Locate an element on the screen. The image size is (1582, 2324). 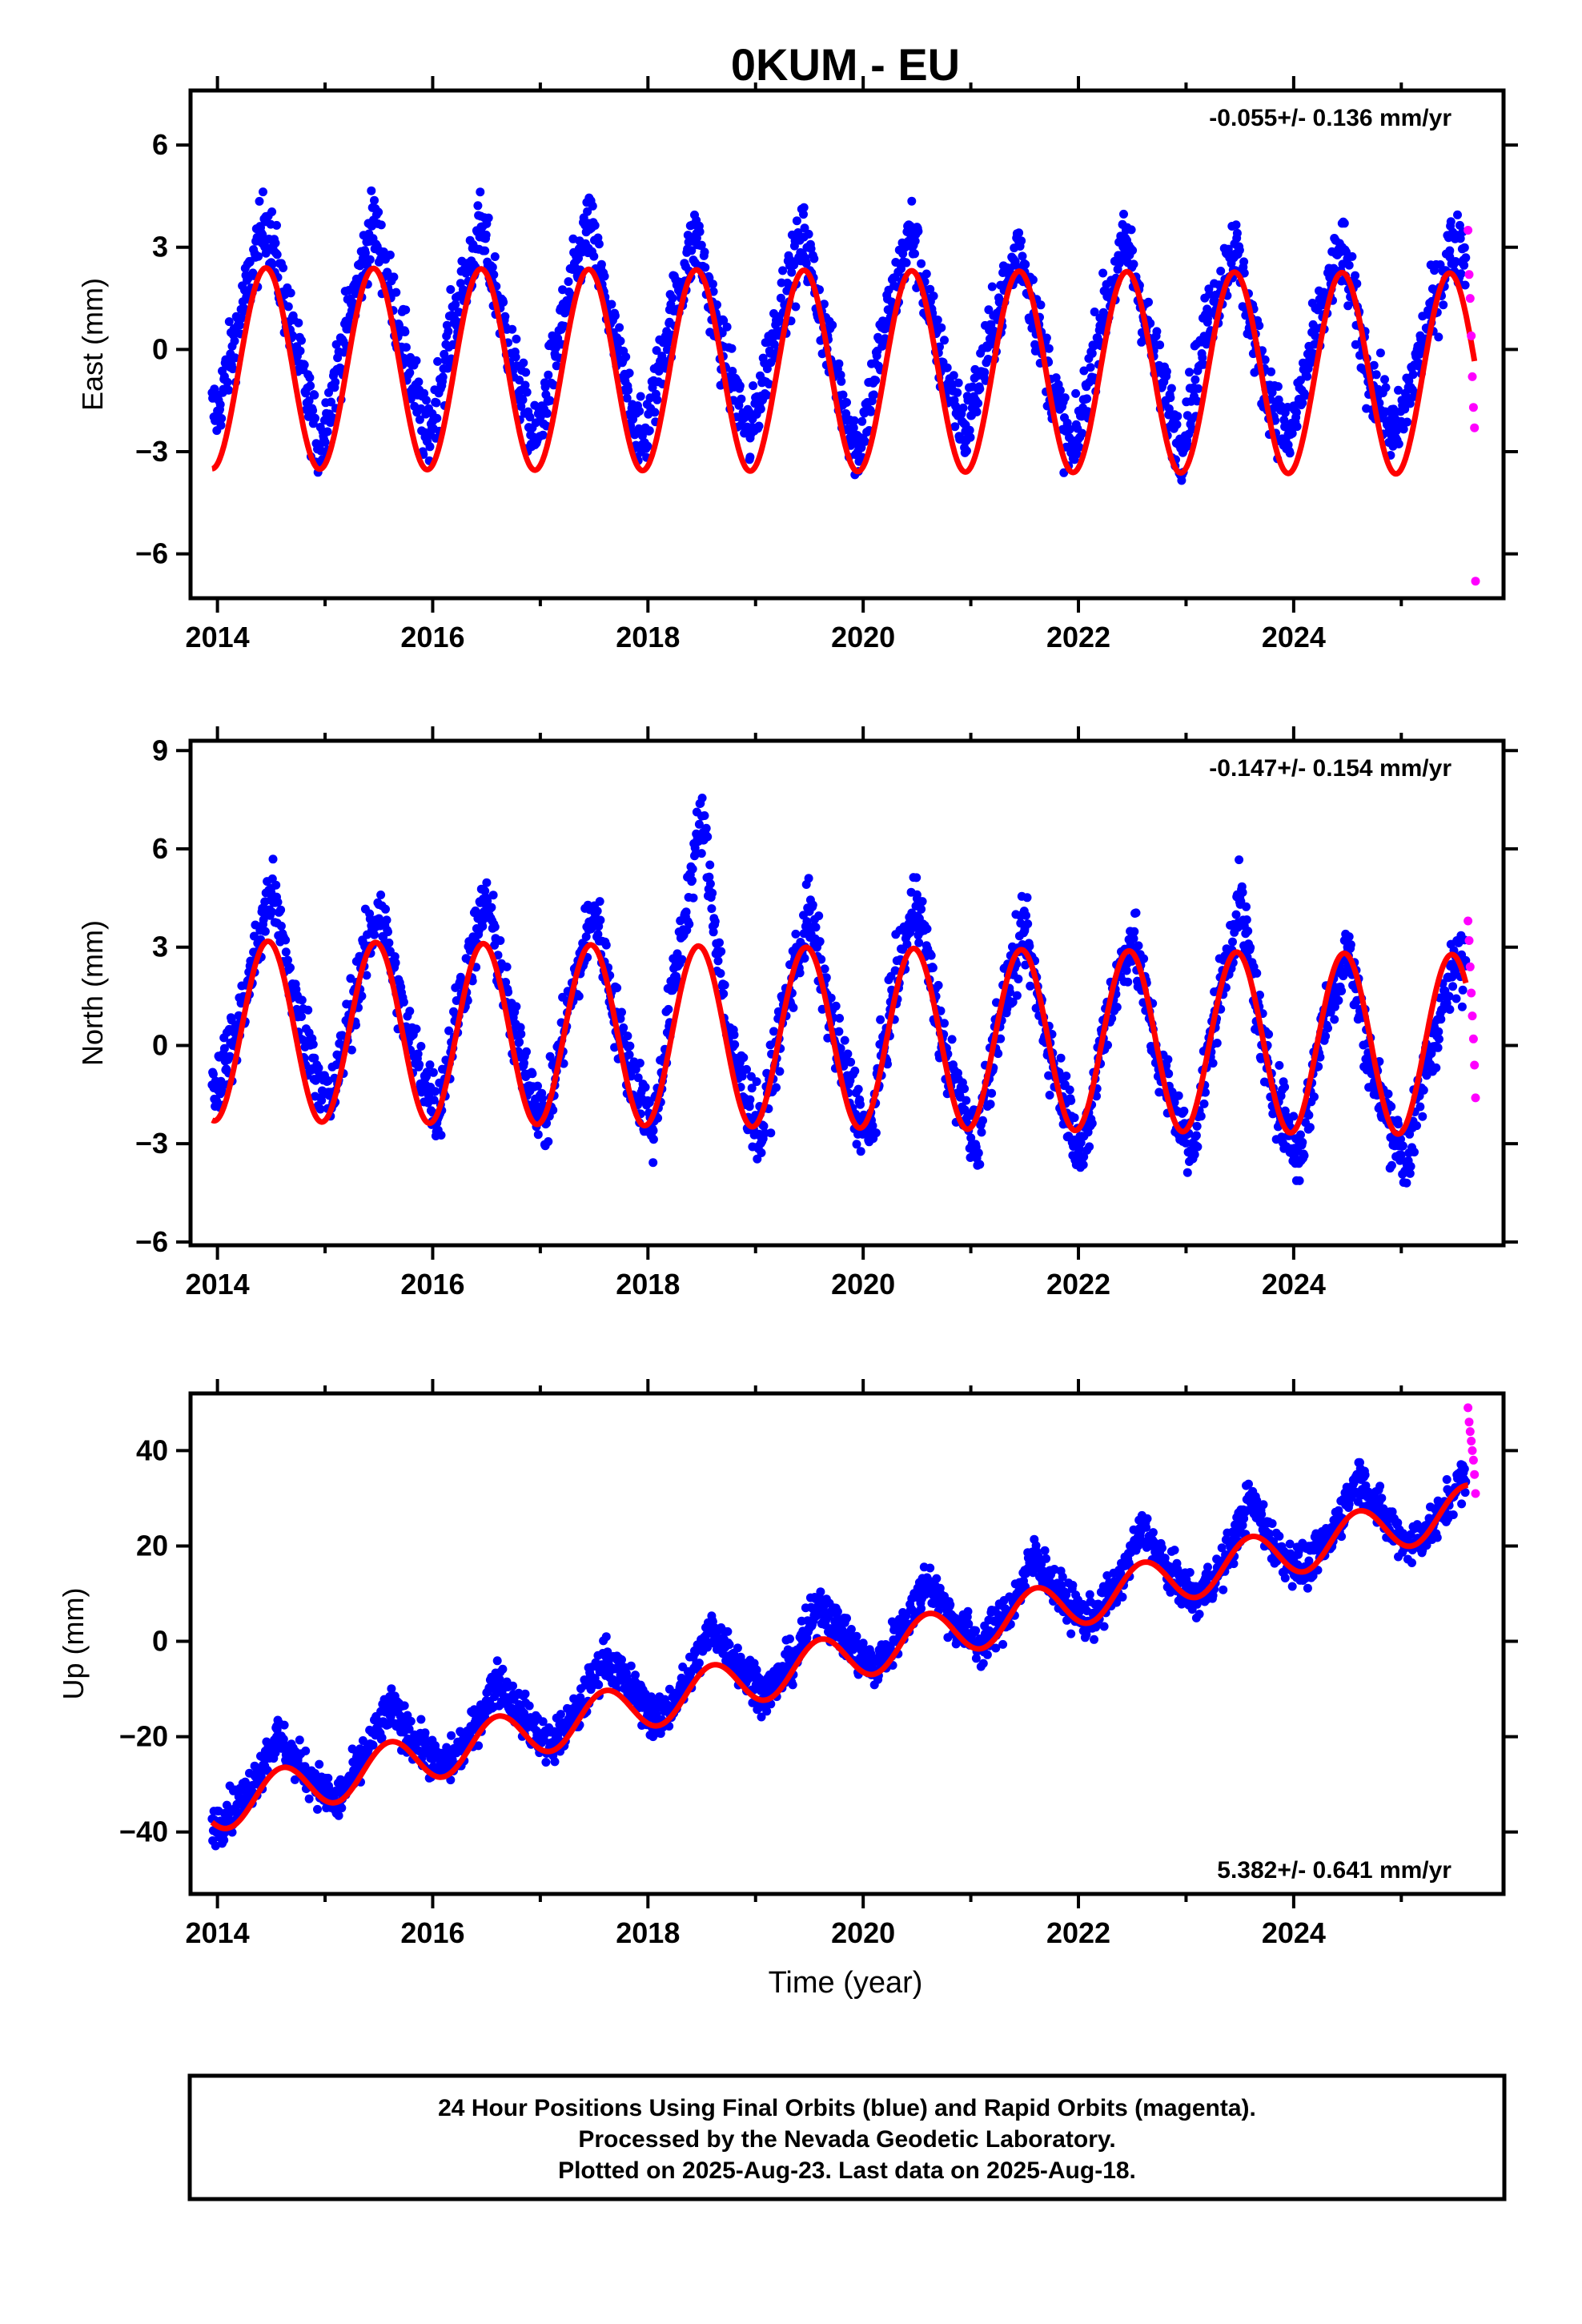
east-ytick-label: −6 is located at coordinates (151, 553).